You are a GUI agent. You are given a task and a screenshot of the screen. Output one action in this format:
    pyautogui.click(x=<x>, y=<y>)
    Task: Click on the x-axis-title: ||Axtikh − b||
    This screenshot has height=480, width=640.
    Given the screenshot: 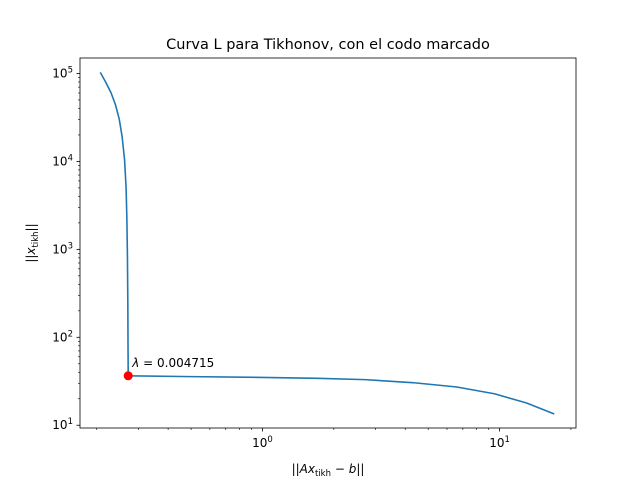 What is the action you would take?
    pyautogui.click(x=328, y=470)
    